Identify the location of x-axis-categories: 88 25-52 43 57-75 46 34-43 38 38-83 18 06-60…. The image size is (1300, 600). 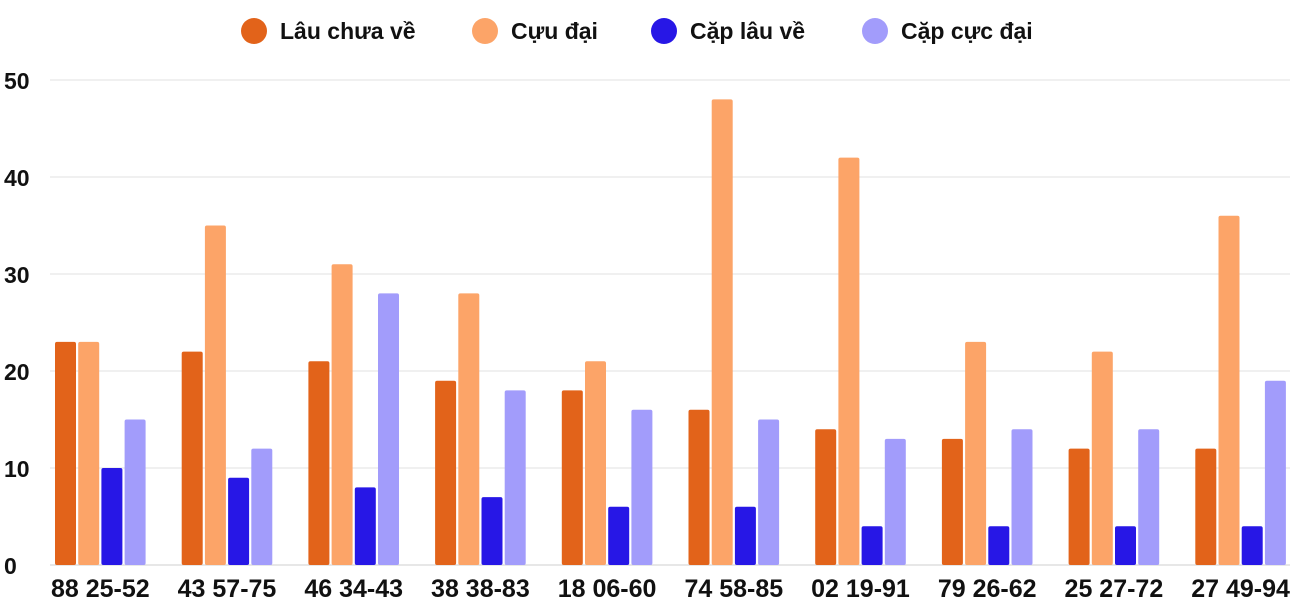
(670, 587).